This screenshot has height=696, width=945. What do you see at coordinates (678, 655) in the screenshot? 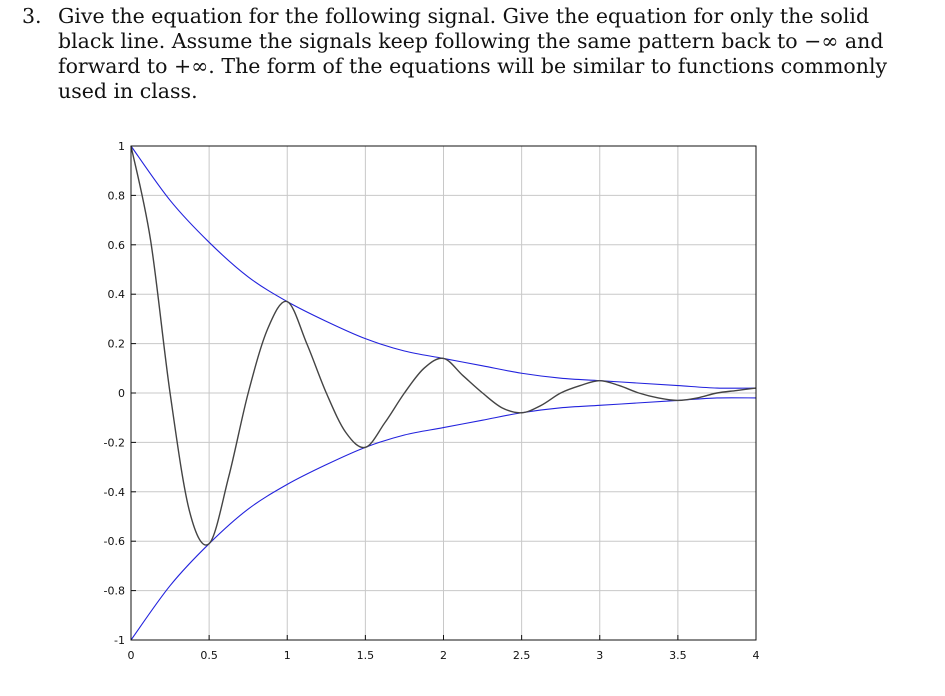
I see `x-tick-label: 3.5` at bounding box center [678, 655].